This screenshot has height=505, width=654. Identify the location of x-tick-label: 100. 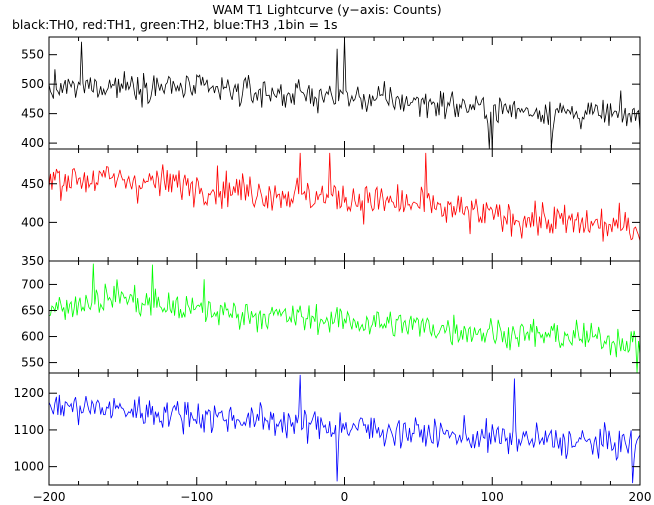
(492, 497).